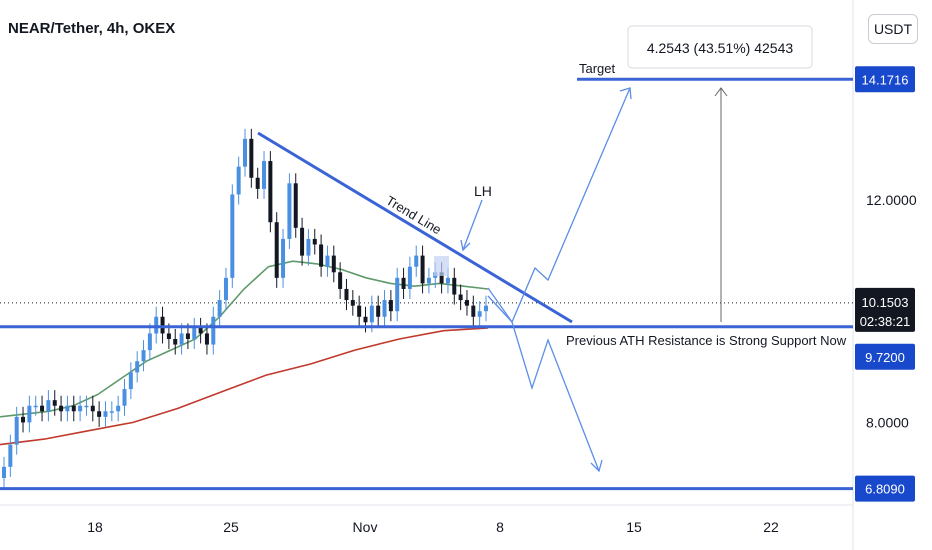  I want to click on currency-button: USDT, so click(893, 29).